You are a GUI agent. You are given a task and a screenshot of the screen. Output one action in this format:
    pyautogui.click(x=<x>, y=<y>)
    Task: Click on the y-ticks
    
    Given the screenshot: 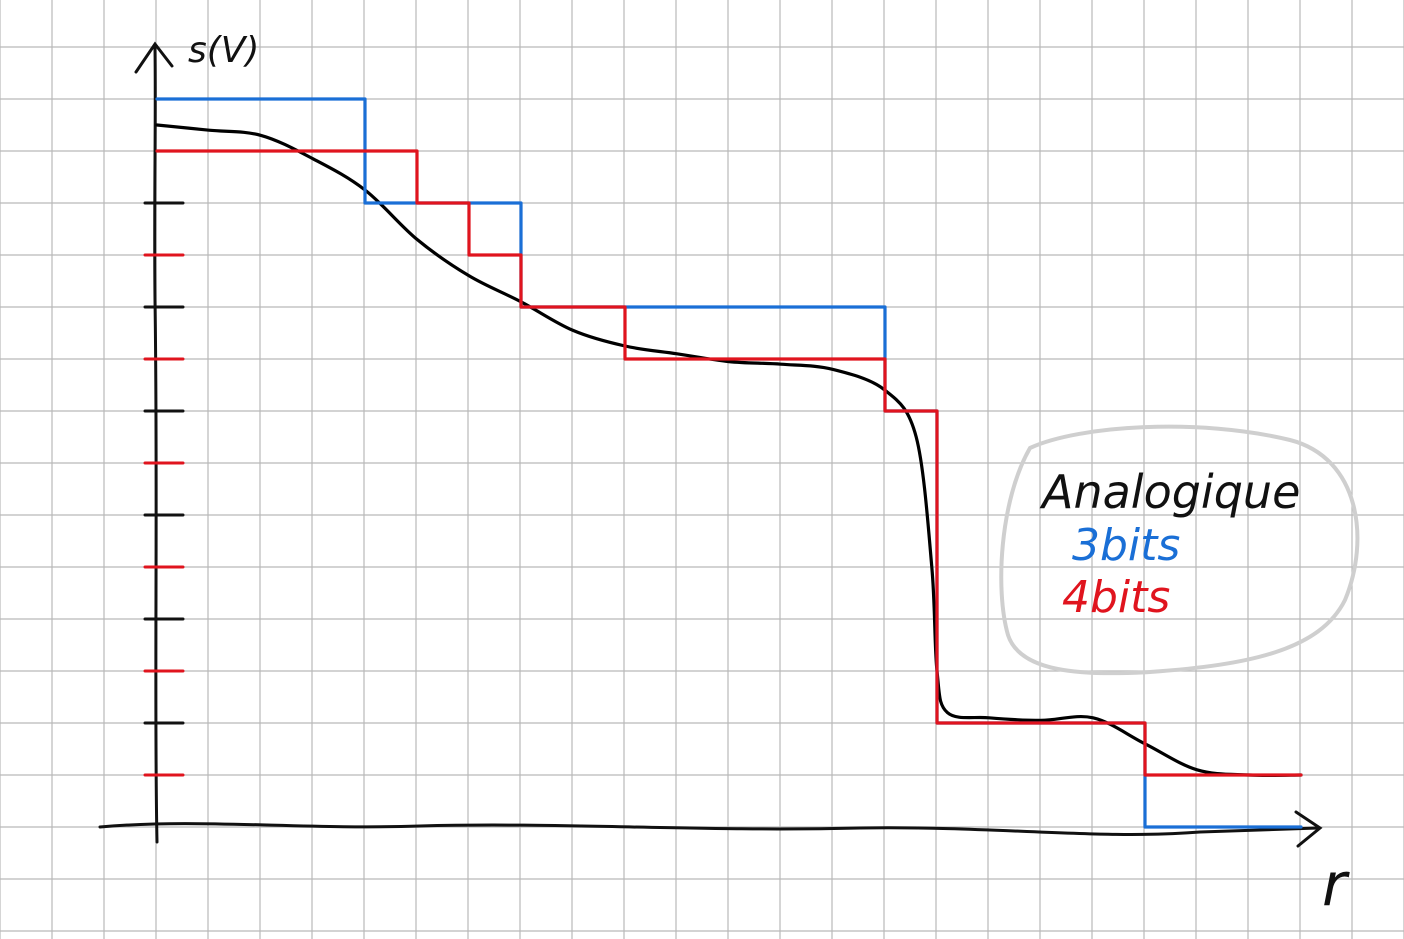 What is the action you would take?
    pyautogui.click(x=164, y=489)
    